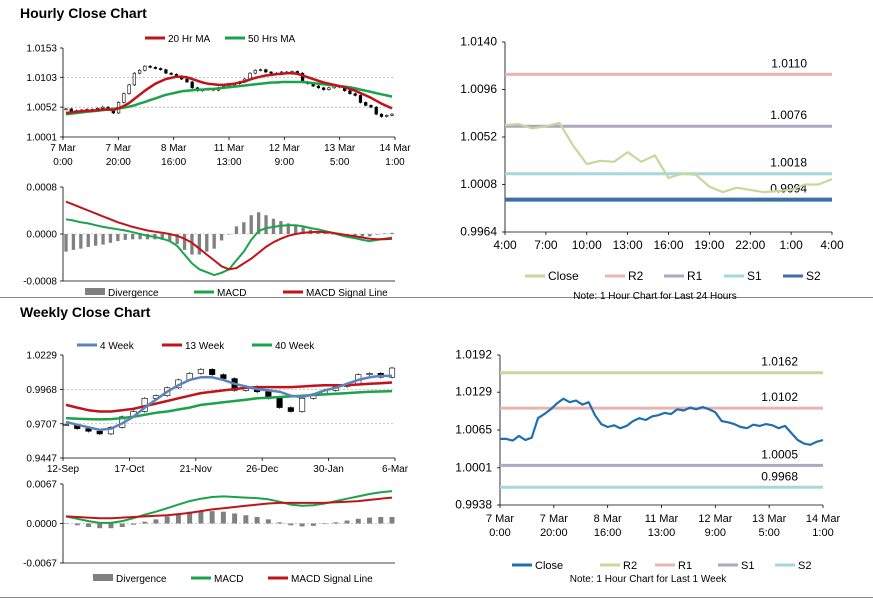 The width and height of the screenshot is (873, 601). What do you see at coordinates (205, 346) in the screenshot?
I see `weekly-legend-13-week-label: 13 Week` at bounding box center [205, 346].